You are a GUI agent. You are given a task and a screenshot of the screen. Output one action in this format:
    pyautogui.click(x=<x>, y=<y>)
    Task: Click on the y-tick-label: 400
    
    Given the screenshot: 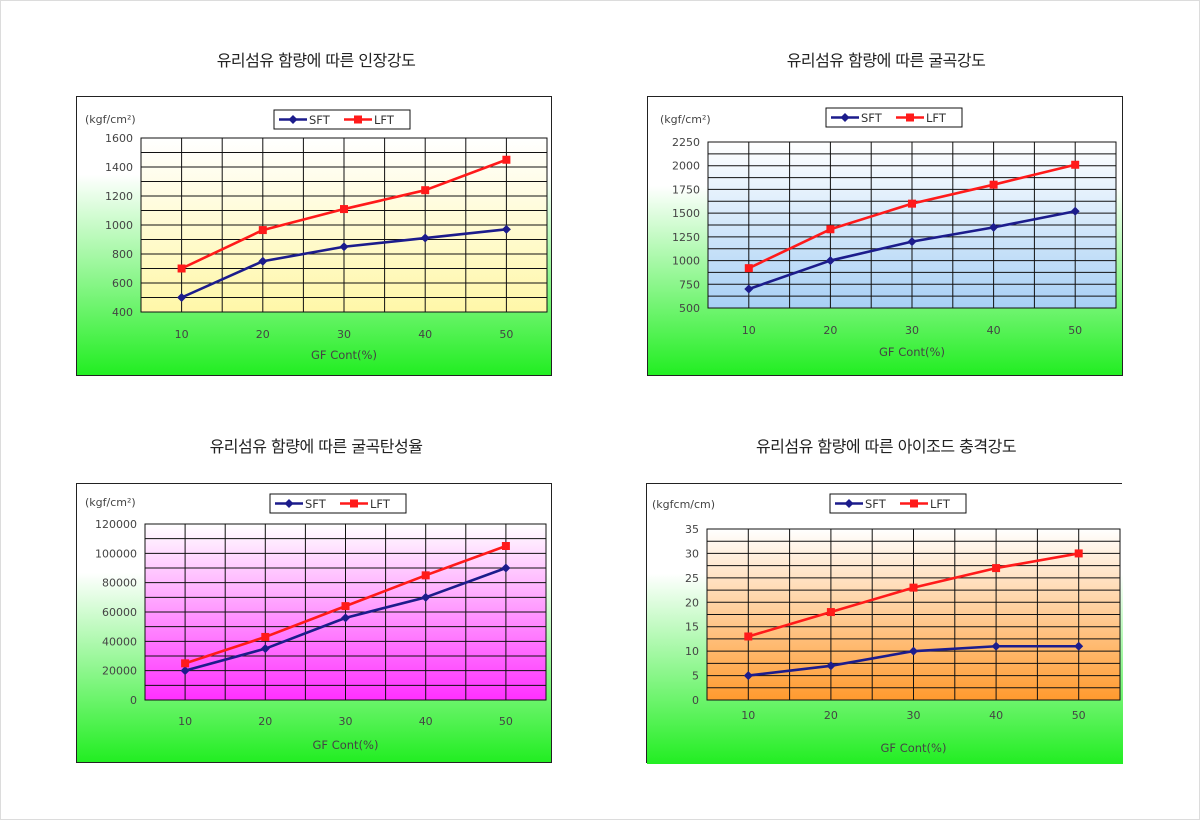 What is the action you would take?
    pyautogui.click(x=122, y=312)
    